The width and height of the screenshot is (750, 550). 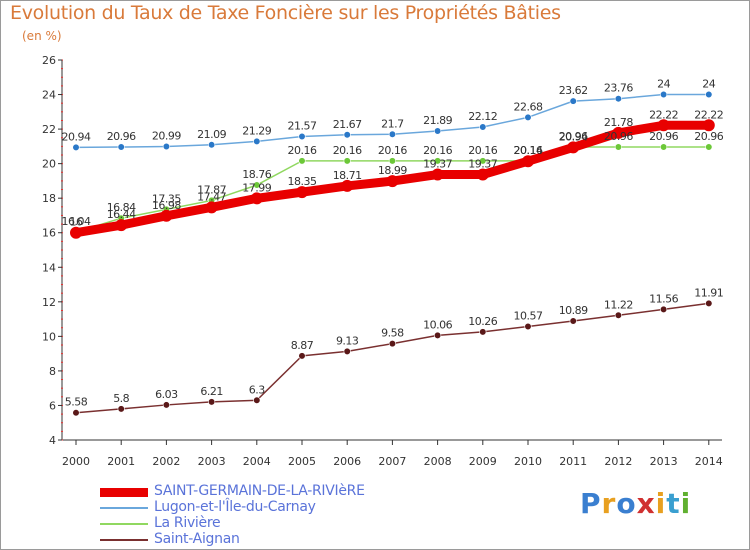 What do you see at coordinates (347, 124) in the screenshot?
I see `data-label: 21.67` at bounding box center [347, 124].